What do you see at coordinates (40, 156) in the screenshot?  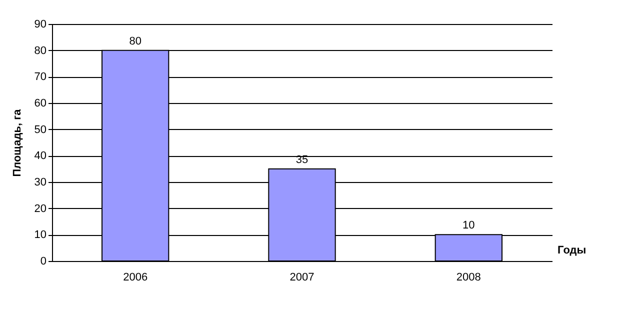 I see `y-tick-label: 40` at bounding box center [40, 156].